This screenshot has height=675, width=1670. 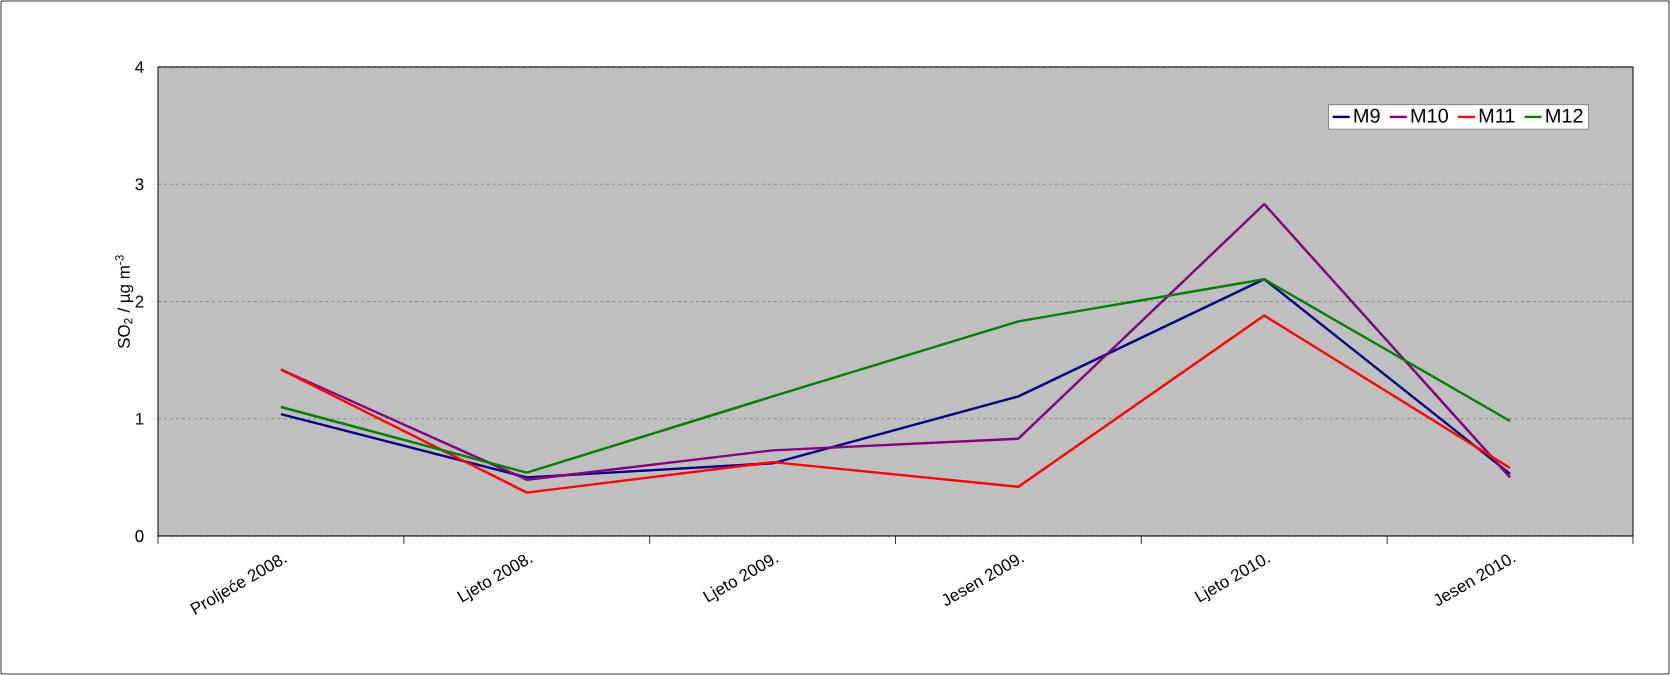 I want to click on x-tick-label: Ljeto 2008., so click(x=494, y=578).